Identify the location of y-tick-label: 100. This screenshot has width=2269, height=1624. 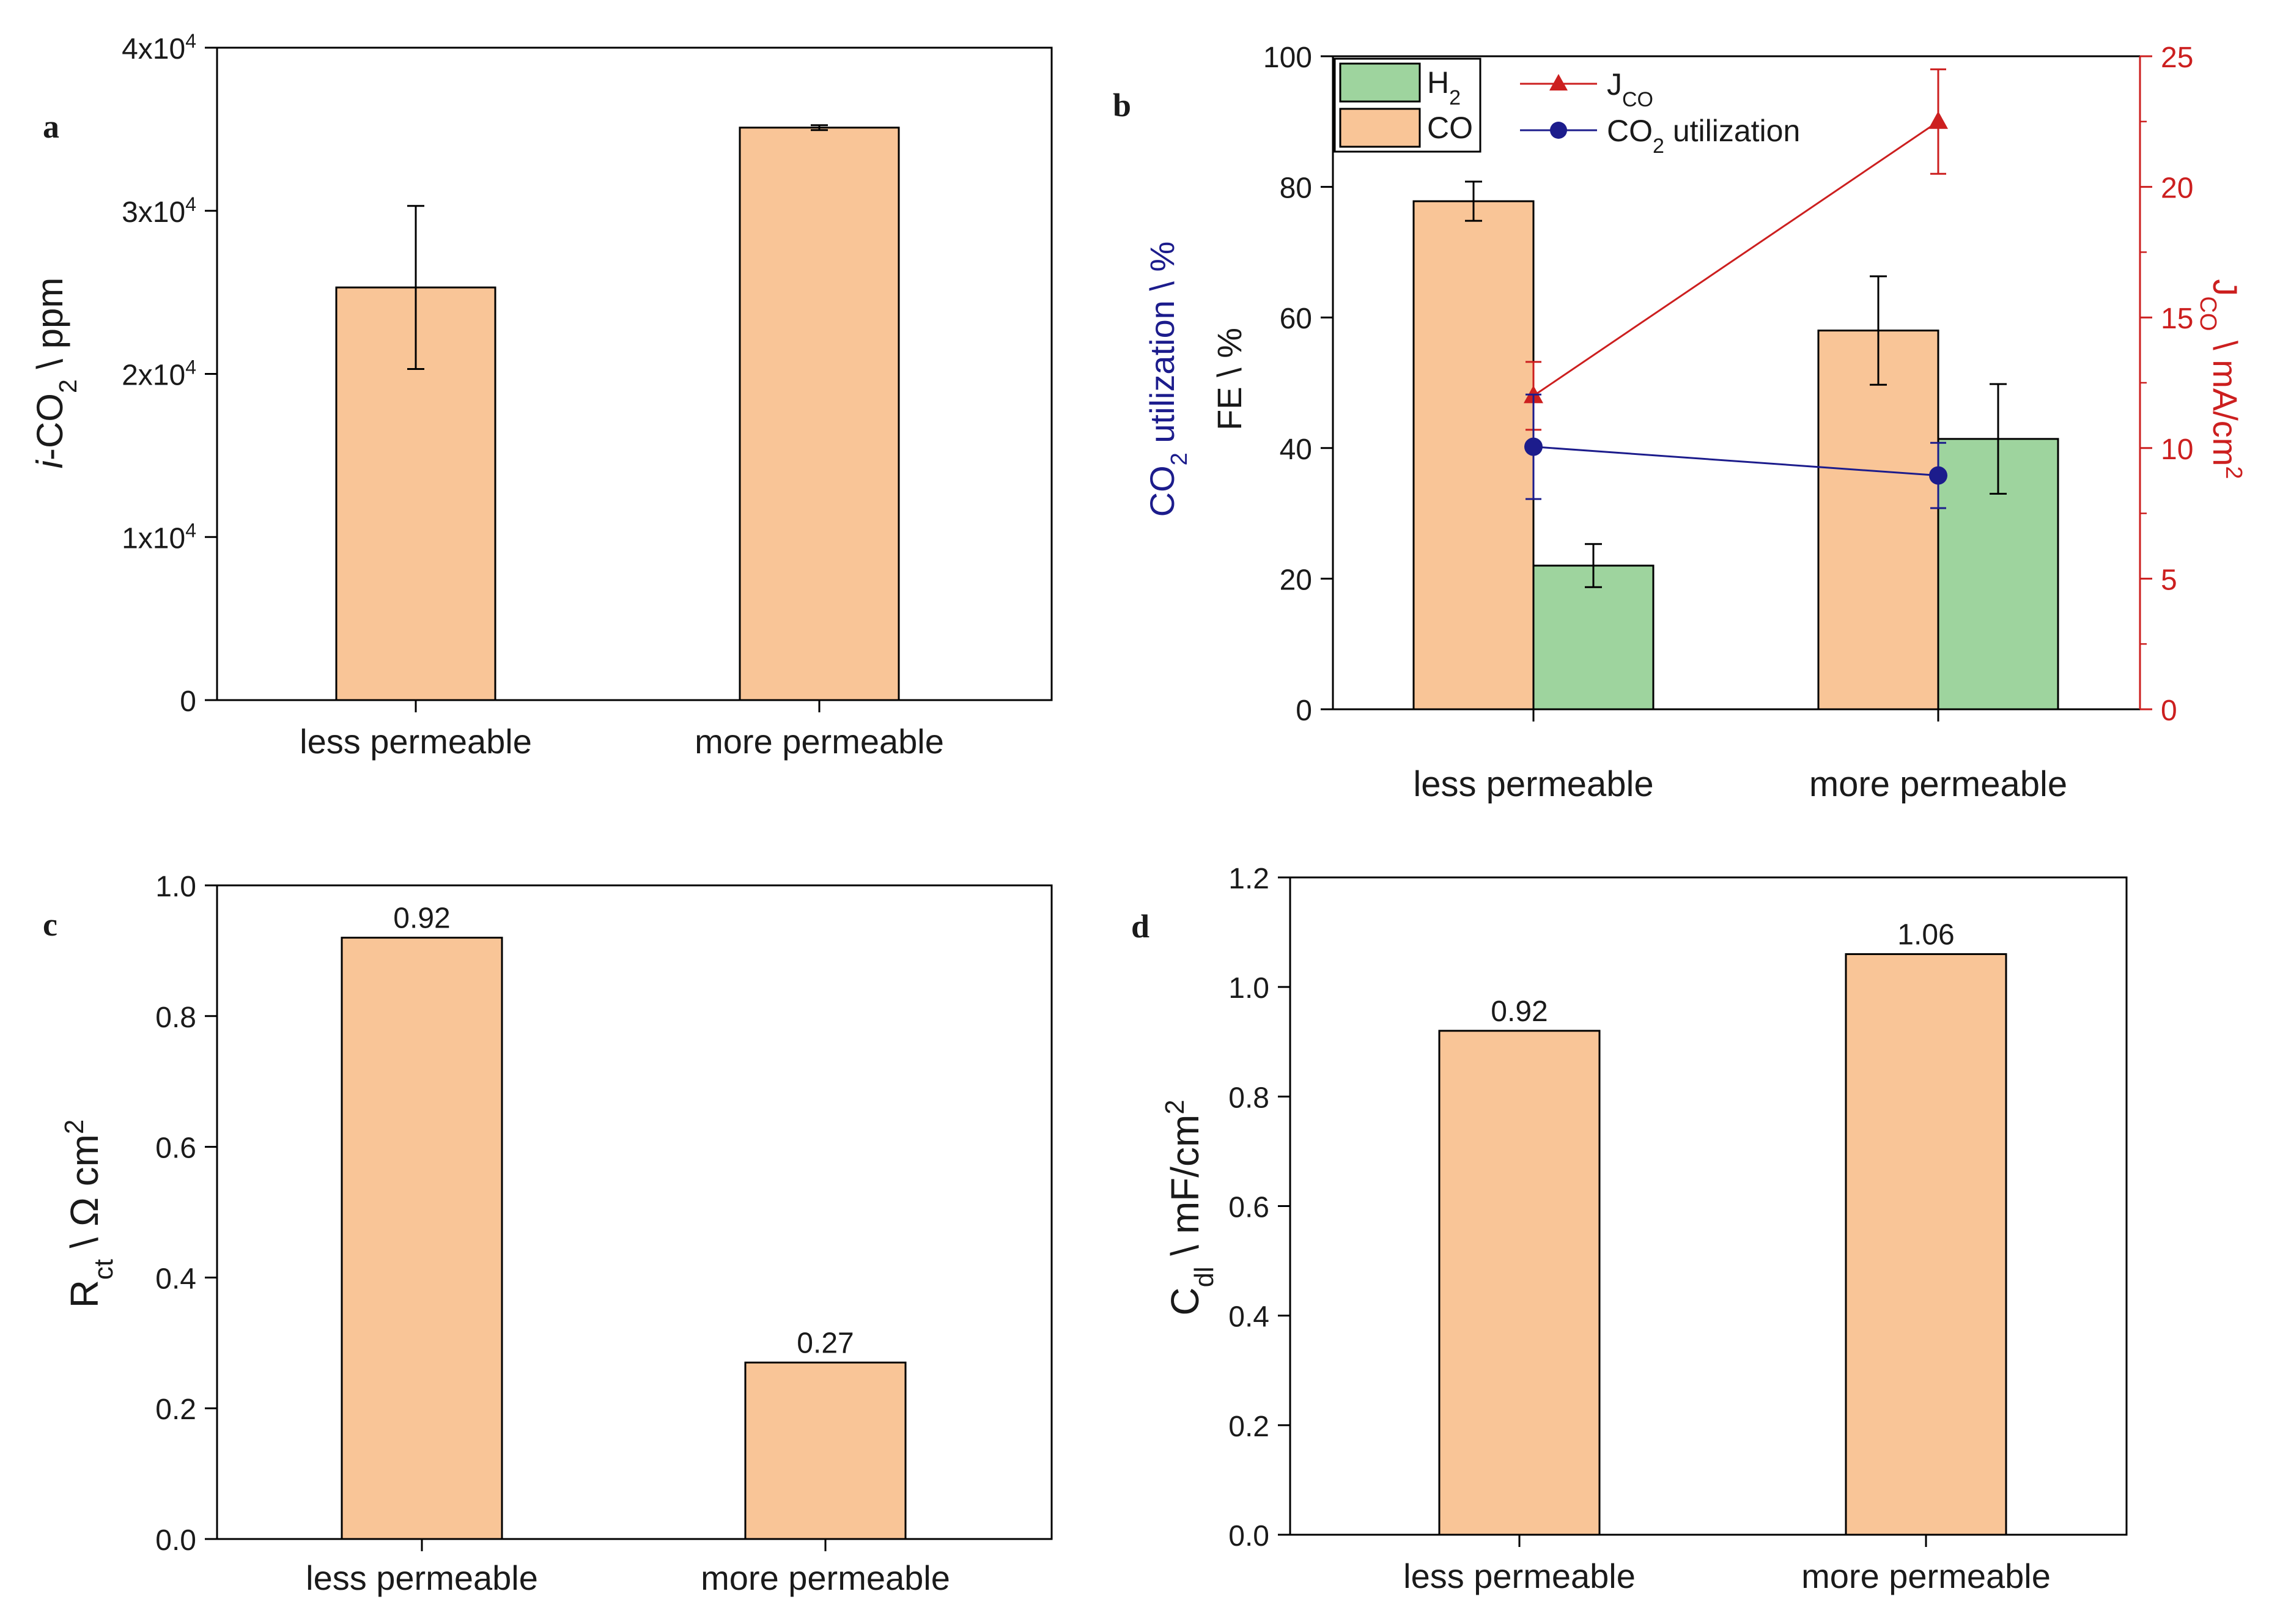
(1287, 58).